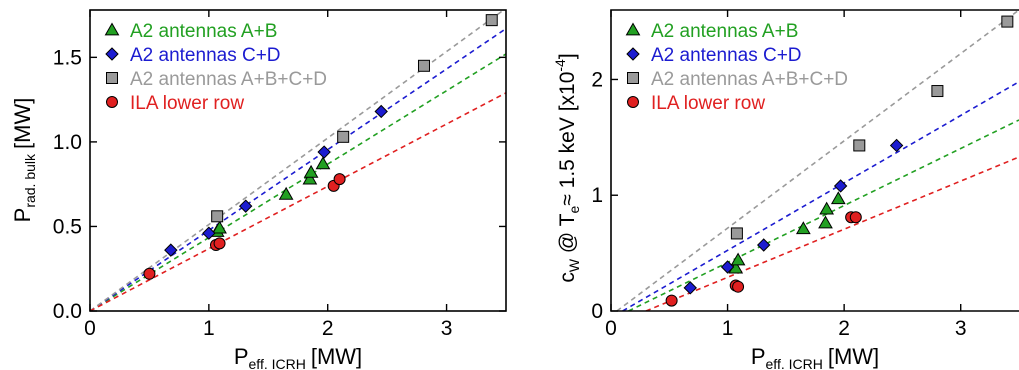 The height and width of the screenshot is (370, 1019). What do you see at coordinates (67, 142) in the screenshot?
I see `y-tick-label: 1.0` at bounding box center [67, 142].